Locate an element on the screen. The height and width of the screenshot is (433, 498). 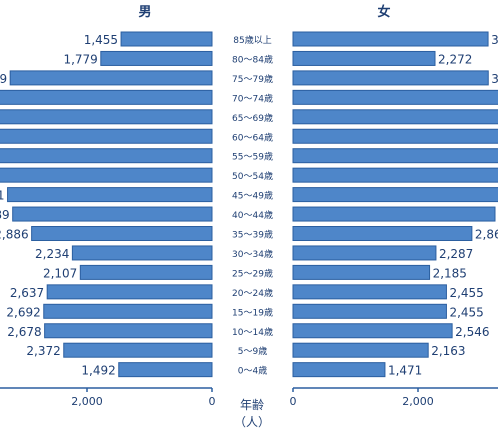
male-value-label: 2,637 is located at coordinates (27, 293).